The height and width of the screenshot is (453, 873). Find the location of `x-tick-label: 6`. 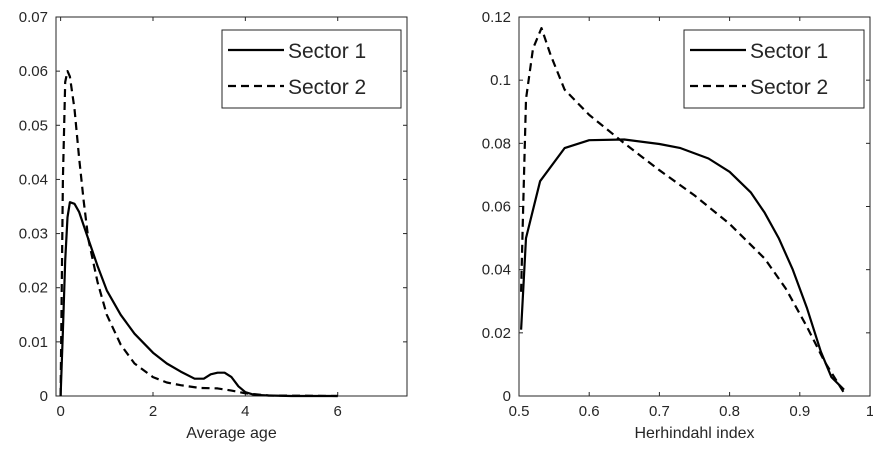

x-tick-label: 6 is located at coordinates (338, 411).